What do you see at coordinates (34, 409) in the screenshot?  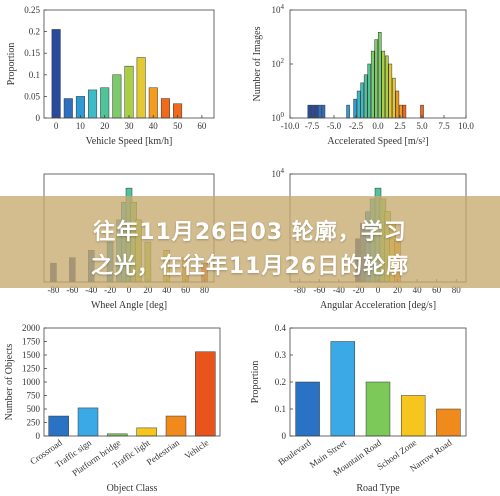 I see `object-class-y-tick-label: 500` at bounding box center [34, 409].